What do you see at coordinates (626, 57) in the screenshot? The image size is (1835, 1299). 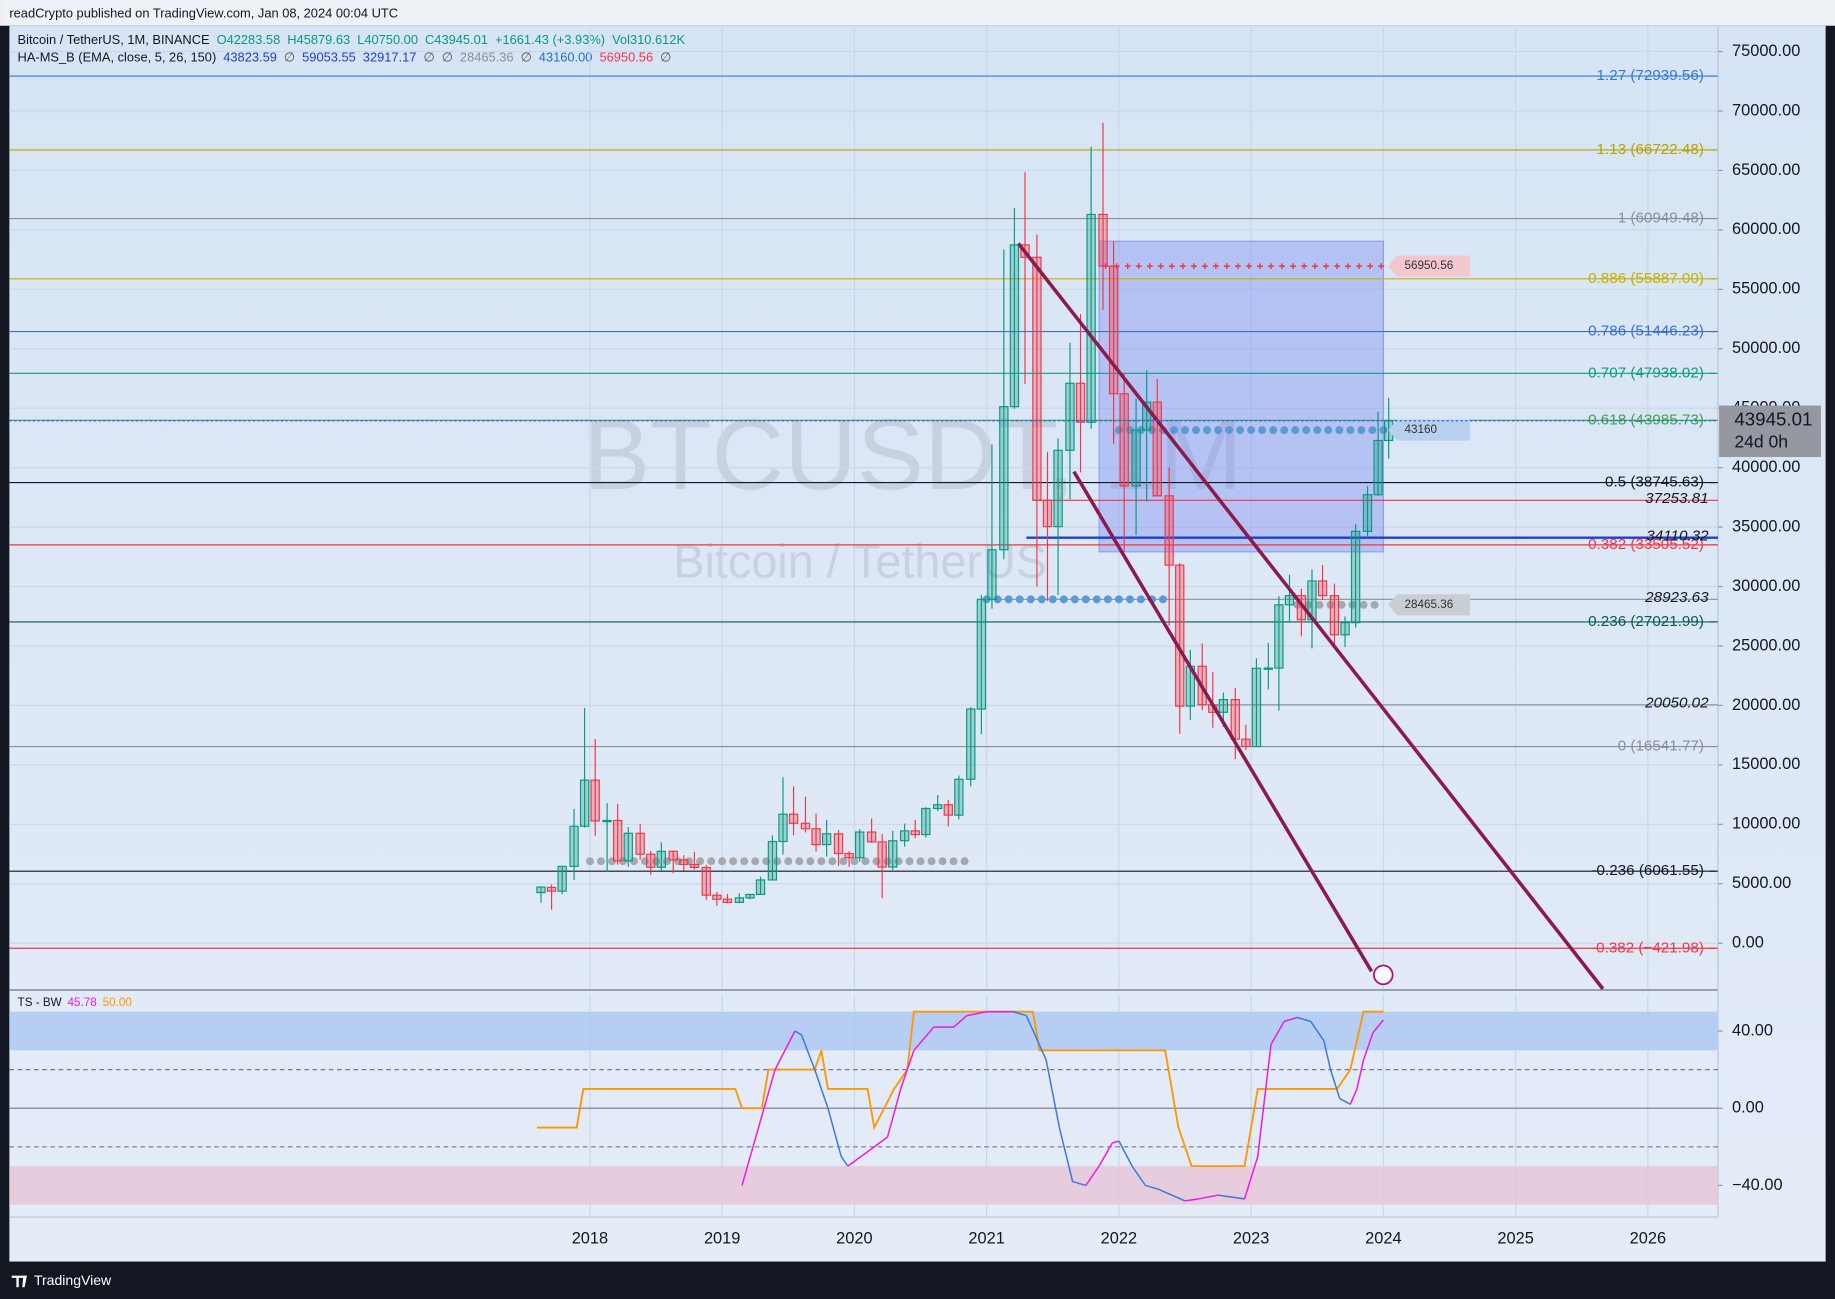 I see `legend-indicator-value: 56950.56` at bounding box center [626, 57].